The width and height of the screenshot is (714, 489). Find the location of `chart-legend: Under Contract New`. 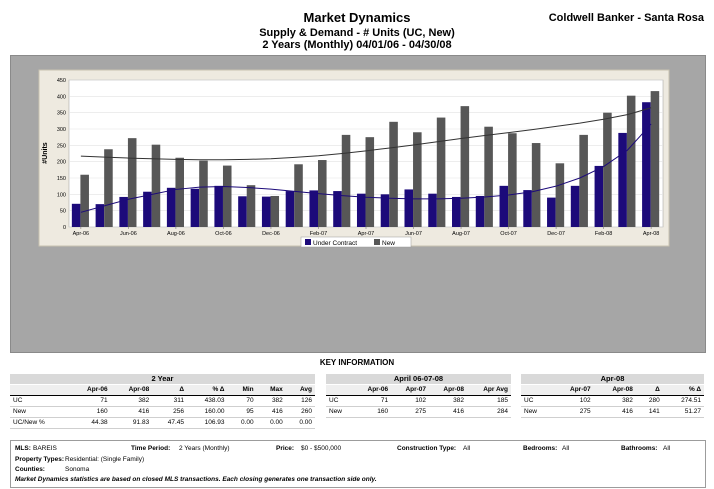

chart-legend: Under Contract New is located at coordinates (356, 242).